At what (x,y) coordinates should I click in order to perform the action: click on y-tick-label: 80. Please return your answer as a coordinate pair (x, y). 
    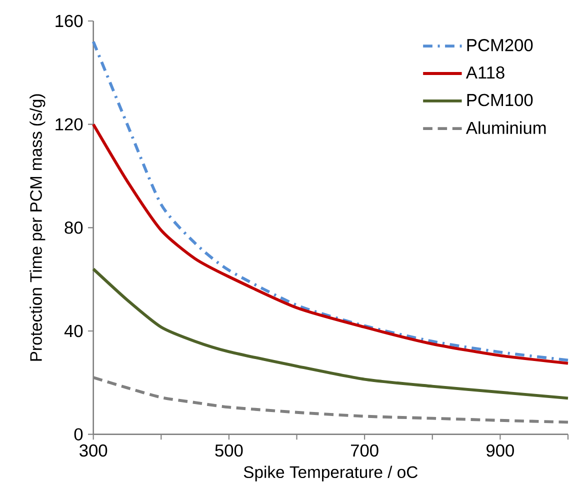
    Looking at the image, I should click on (73, 228).